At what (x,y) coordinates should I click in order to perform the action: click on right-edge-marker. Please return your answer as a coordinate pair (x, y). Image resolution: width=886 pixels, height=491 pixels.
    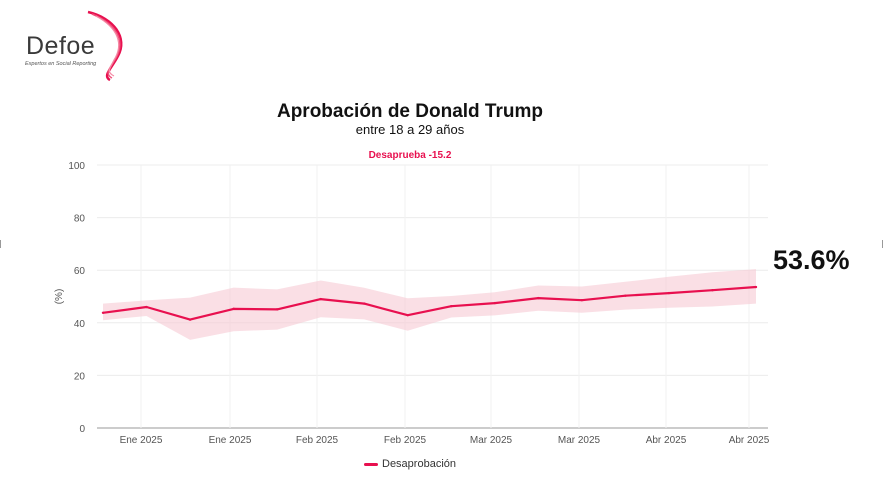
    Looking at the image, I should click on (884, 244).